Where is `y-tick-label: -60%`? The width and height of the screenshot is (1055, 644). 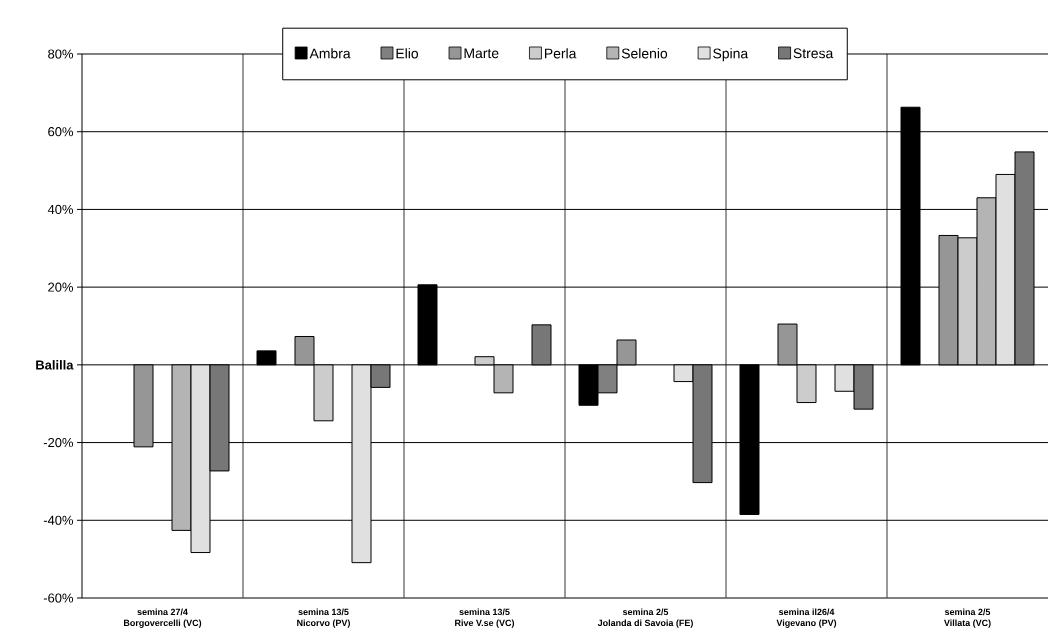 y-tick-label: -60% is located at coordinates (58, 598).